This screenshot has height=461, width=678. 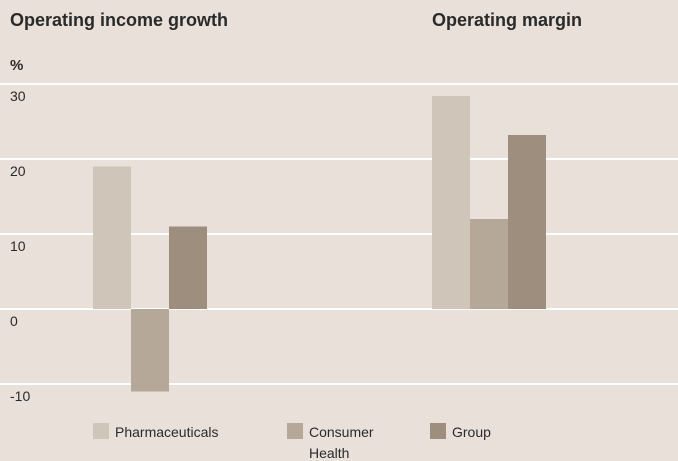 I want to click on legend-item: Pharmaceuticals, so click(x=169, y=432).